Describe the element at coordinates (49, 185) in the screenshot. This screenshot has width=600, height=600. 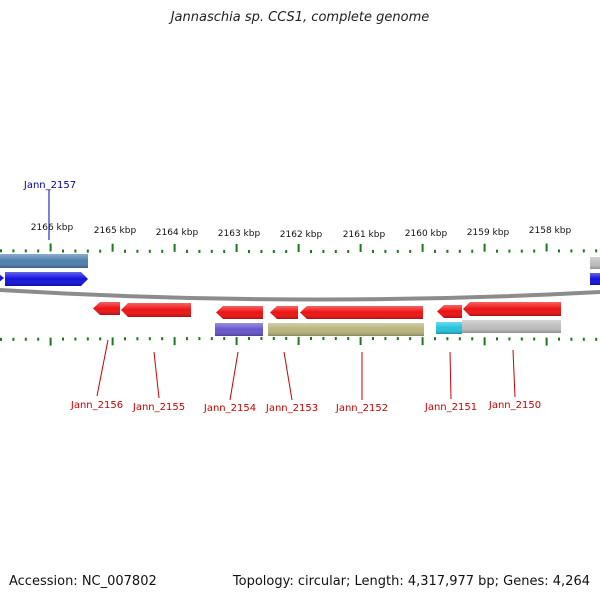
I see `gene-label: Jann_2157` at that location.